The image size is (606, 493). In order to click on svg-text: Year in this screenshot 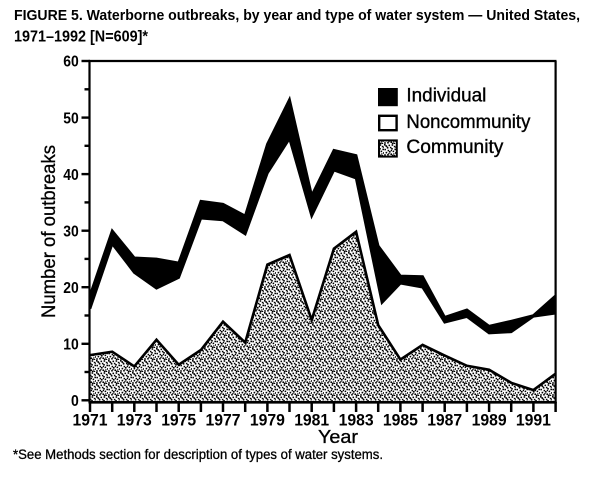, I will do `click(338, 437)`.